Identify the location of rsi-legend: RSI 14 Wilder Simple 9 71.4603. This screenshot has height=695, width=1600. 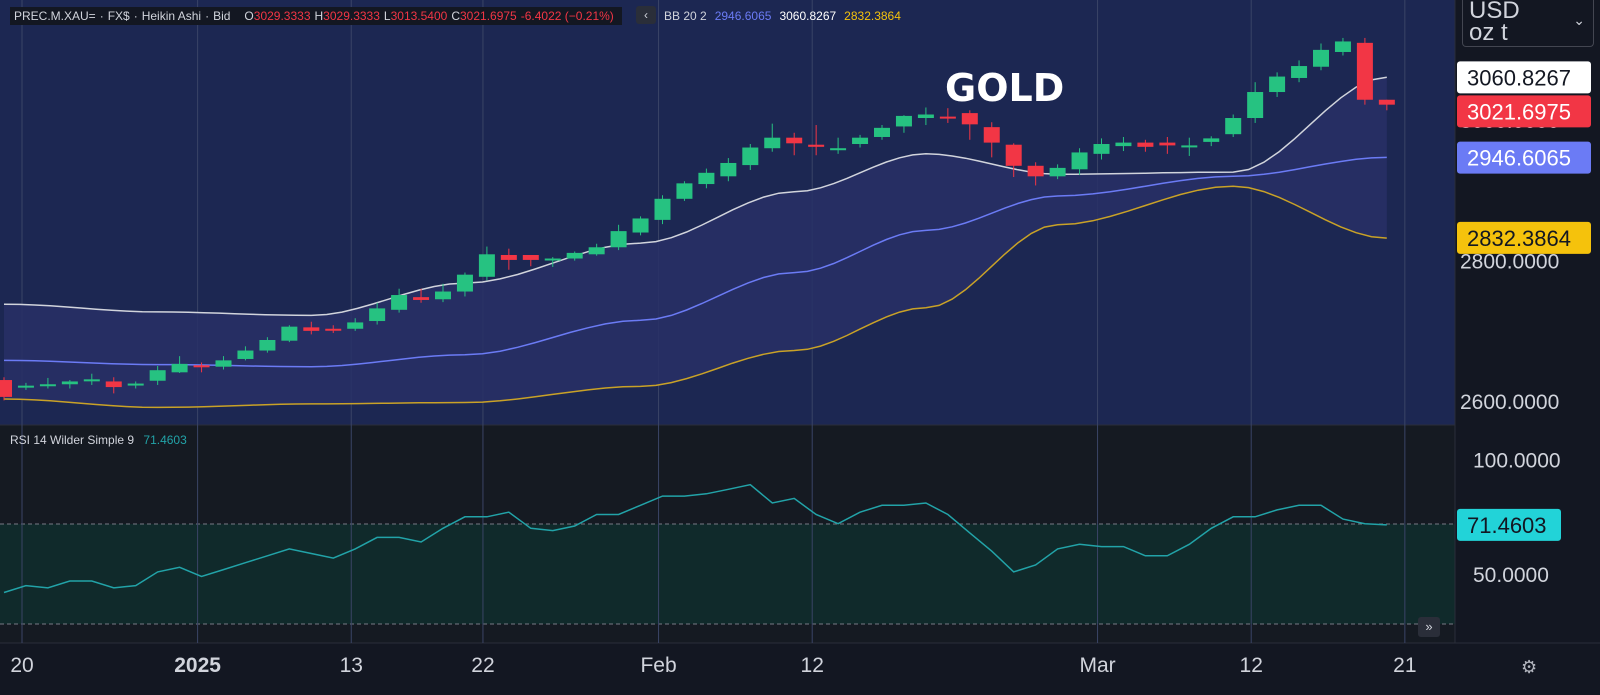
(101, 440).